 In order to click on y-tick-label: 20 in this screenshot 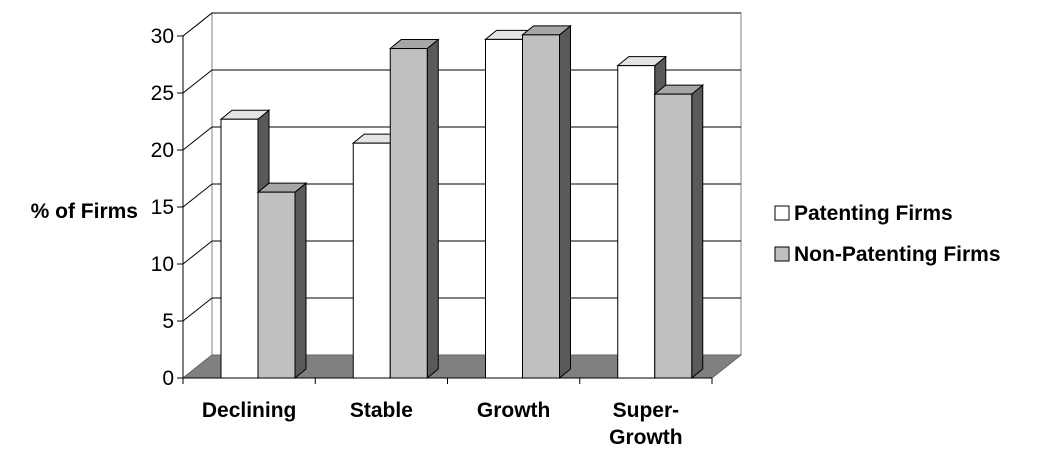, I will do `click(162, 150)`.